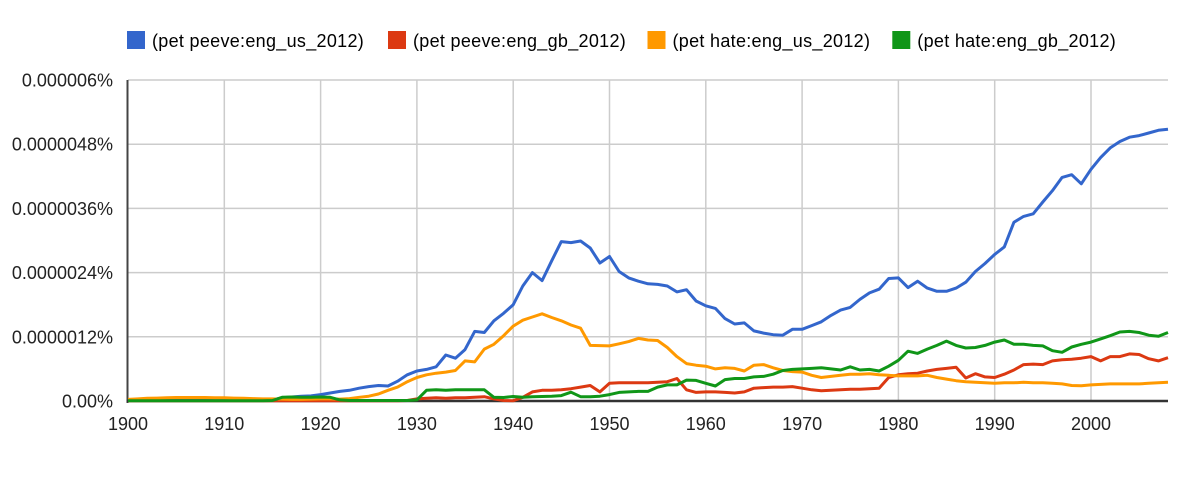 The width and height of the screenshot is (1202, 483). What do you see at coordinates (417, 424) in the screenshot?
I see `svg-text: 1930` at bounding box center [417, 424].